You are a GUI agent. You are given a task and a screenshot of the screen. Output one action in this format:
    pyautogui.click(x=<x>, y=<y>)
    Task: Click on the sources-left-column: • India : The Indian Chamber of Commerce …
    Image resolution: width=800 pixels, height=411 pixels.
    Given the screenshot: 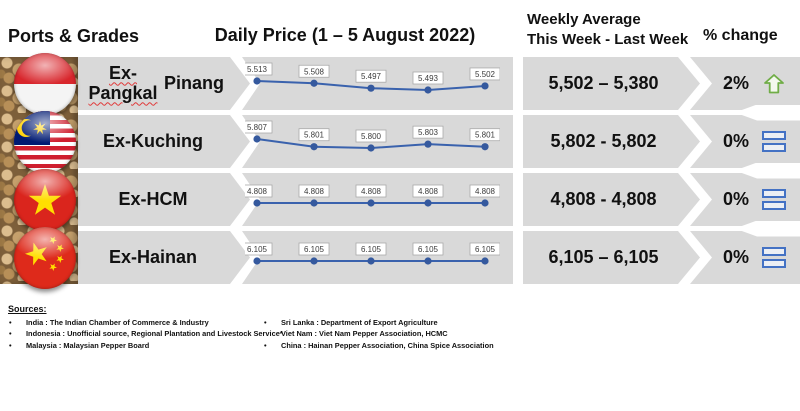 What is the action you would take?
    pyautogui.click(x=145, y=334)
    